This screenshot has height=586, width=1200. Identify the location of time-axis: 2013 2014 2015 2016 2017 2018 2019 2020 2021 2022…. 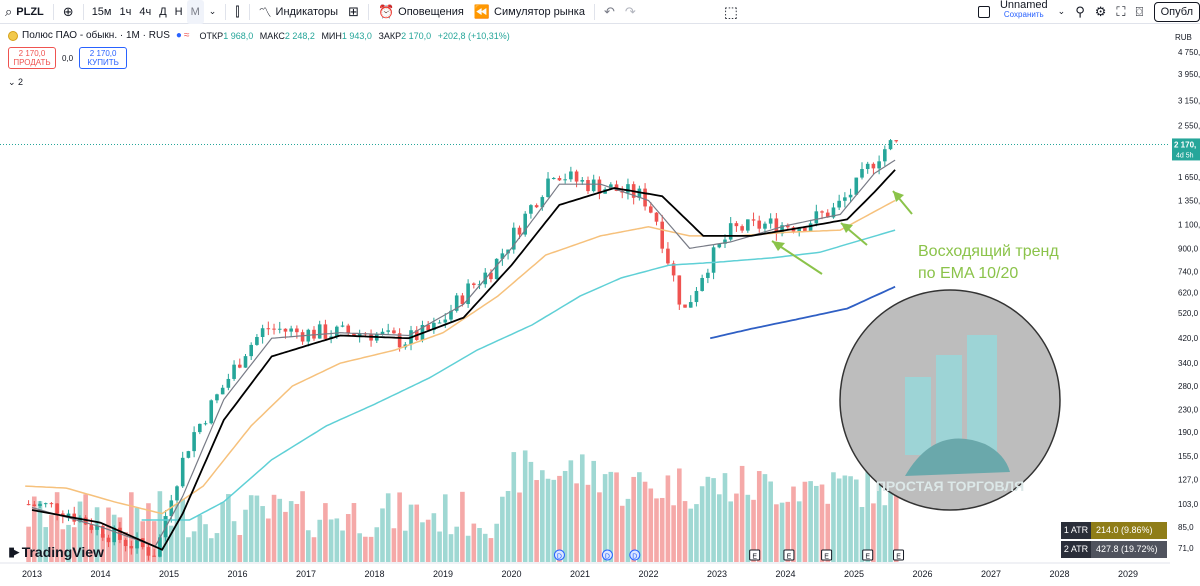
(585, 570).